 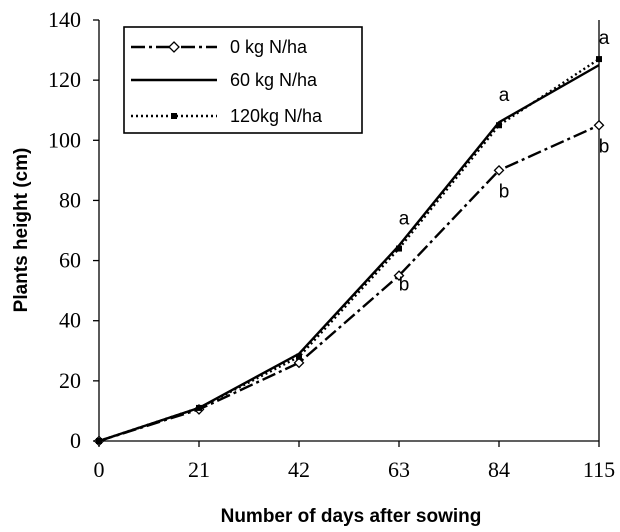 What do you see at coordinates (73, 230) in the screenshot?
I see `y-axis-ticks: 0 20 40 60 80 100 120 140` at bounding box center [73, 230].